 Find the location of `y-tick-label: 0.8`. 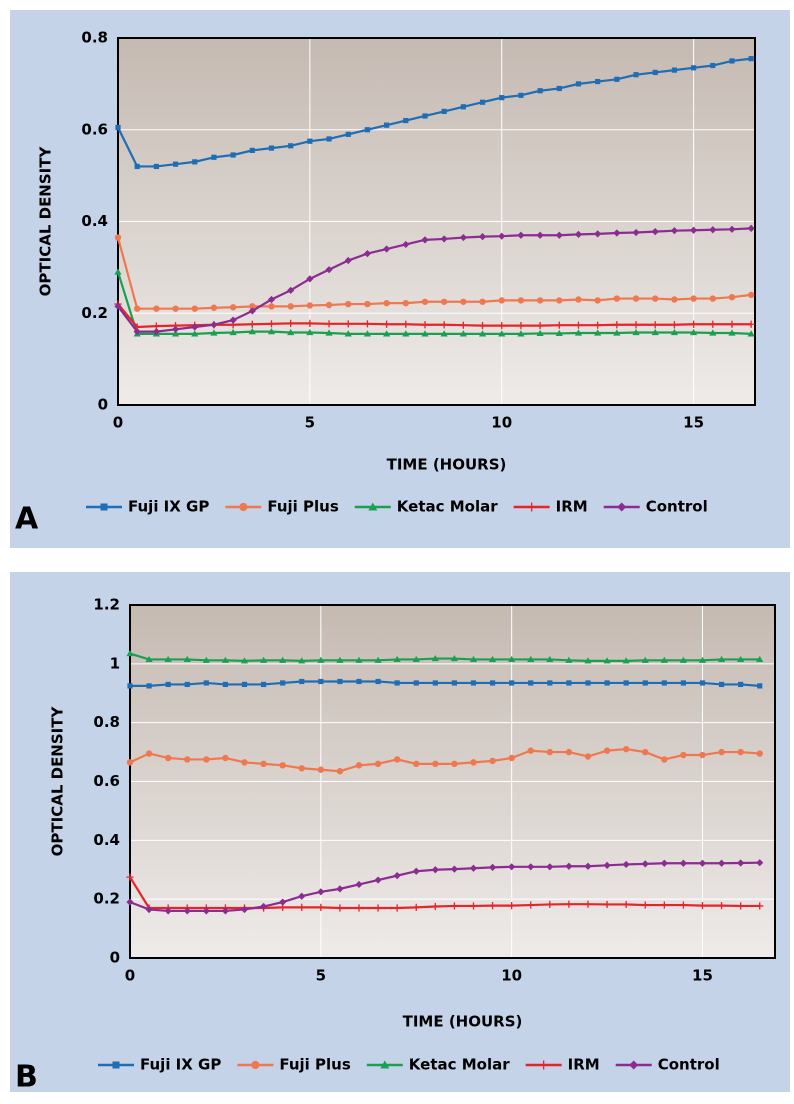

y-tick-label: 0.8 is located at coordinates (106, 722).